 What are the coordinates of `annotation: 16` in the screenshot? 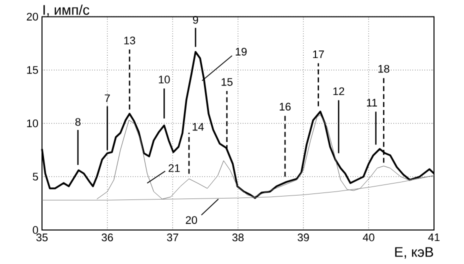 It's located at (285, 106).